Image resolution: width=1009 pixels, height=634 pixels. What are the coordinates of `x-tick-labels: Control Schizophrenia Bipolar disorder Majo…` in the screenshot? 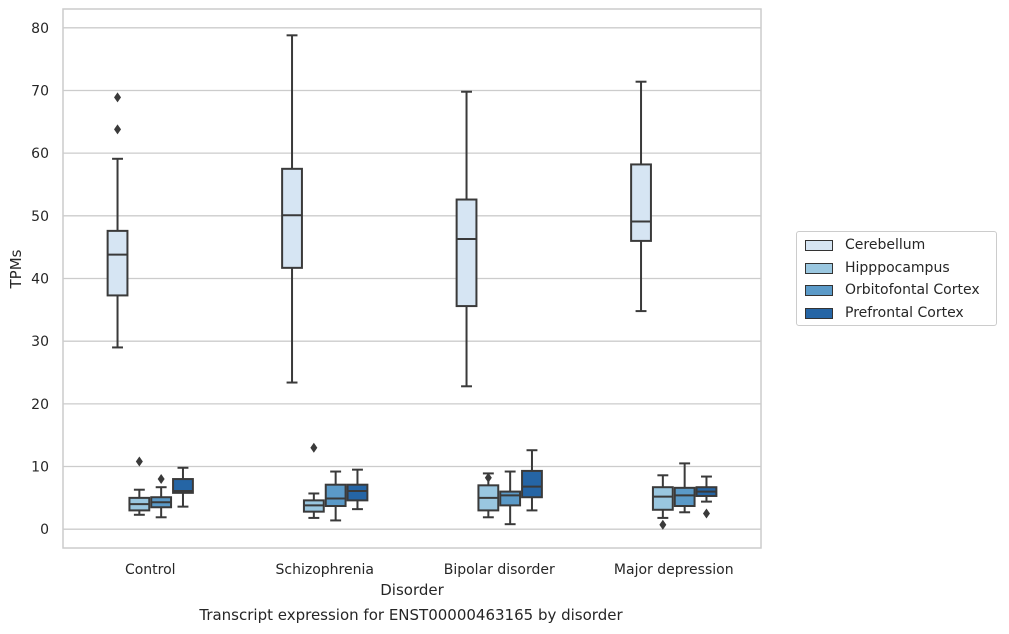 It's located at (429, 570).